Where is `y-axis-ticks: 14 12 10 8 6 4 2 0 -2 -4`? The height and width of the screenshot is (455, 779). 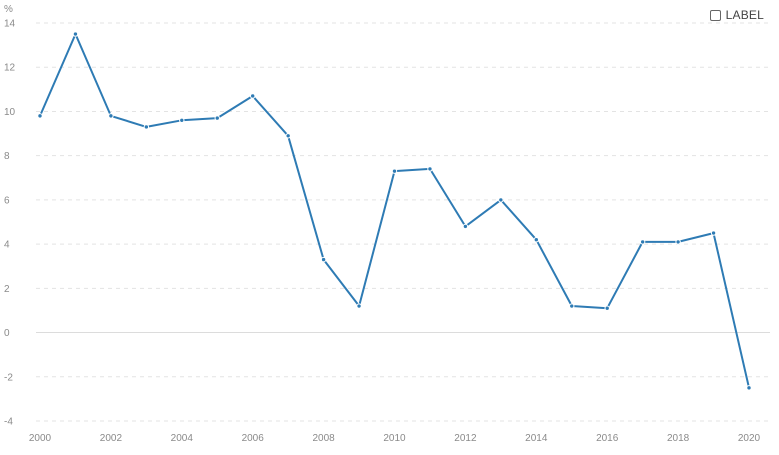 y-axis-ticks: 14 12 10 8 6 4 2 0 -2 -4 is located at coordinates (10, 223).